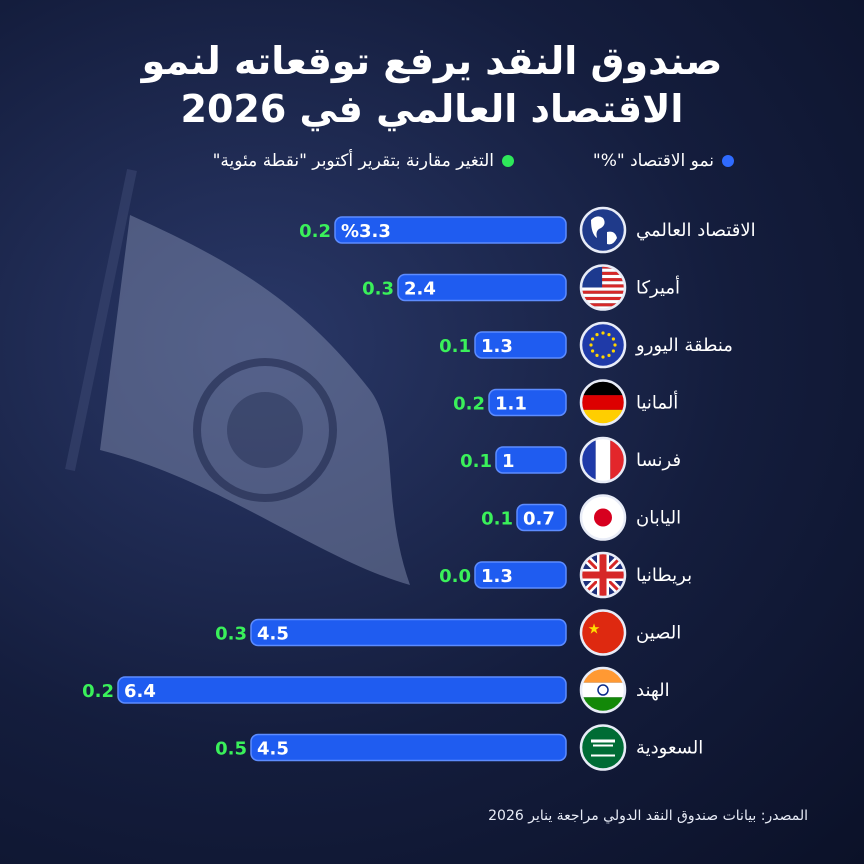 The height and width of the screenshot is (864, 864). Describe the element at coordinates (653, 690) in the screenshot. I see `category-label: الهند` at that location.